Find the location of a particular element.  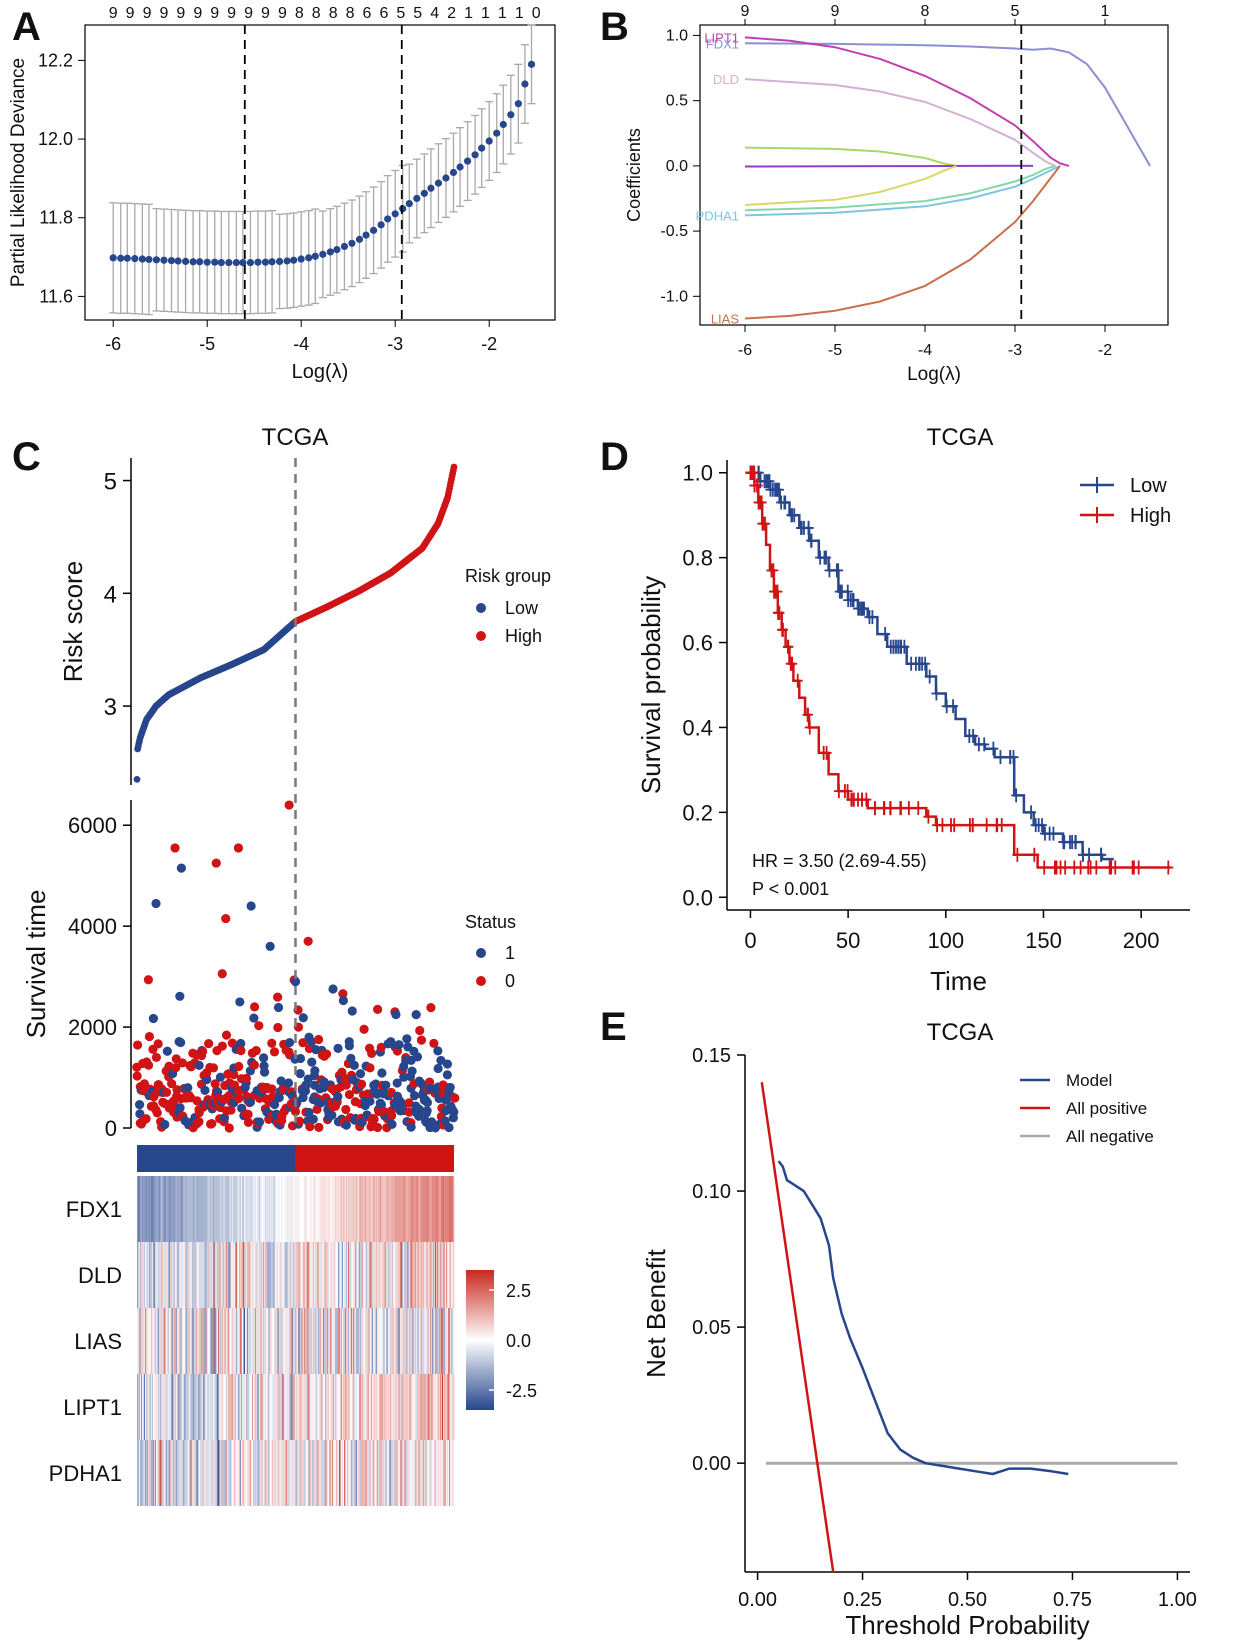

top-count-label: 9 is located at coordinates (231, 13).